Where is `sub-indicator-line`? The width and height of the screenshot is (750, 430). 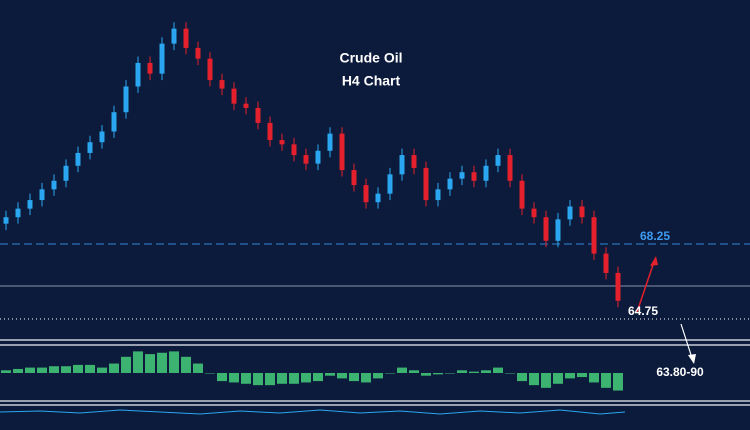 sub-indicator-line is located at coordinates (313, 412).